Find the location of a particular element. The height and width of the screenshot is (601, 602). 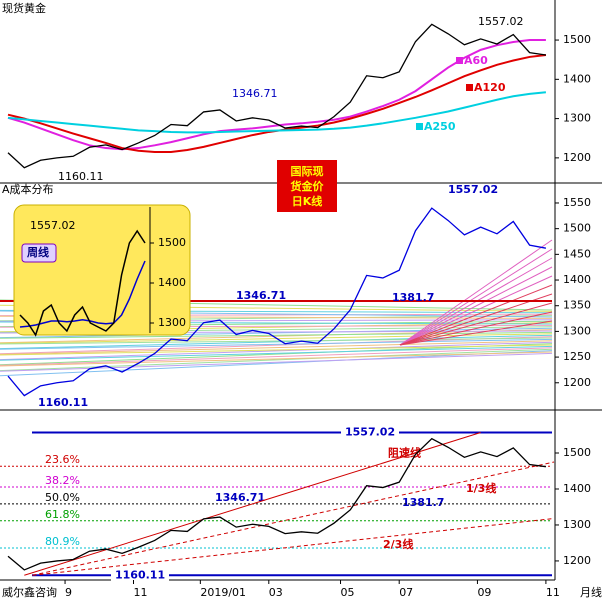

source: 威尔鑫咨询 is located at coordinates (29, 592).